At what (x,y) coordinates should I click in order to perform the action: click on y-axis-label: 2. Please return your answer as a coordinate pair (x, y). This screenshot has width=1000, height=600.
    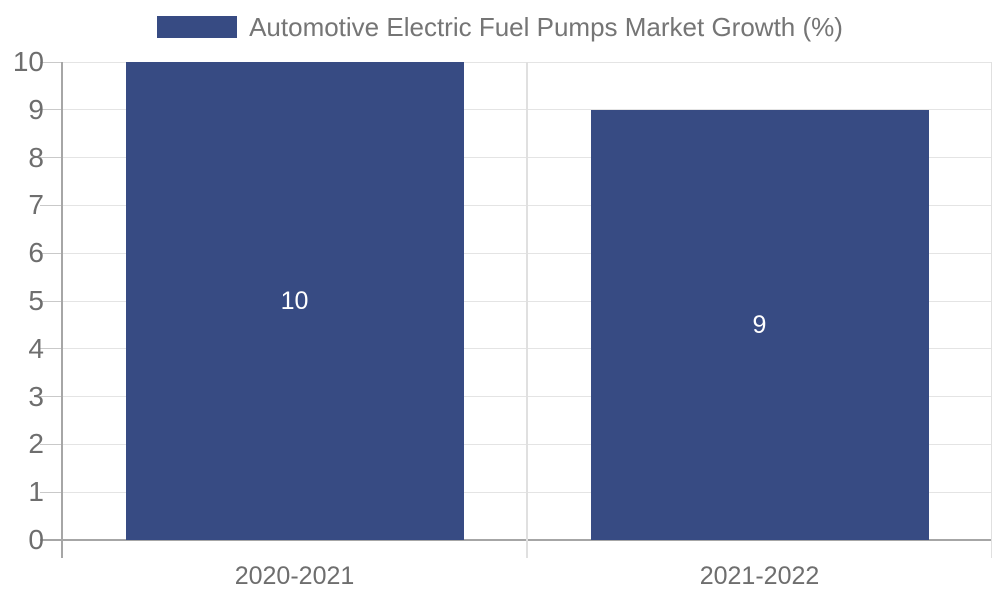
    Looking at the image, I should click on (36, 444).